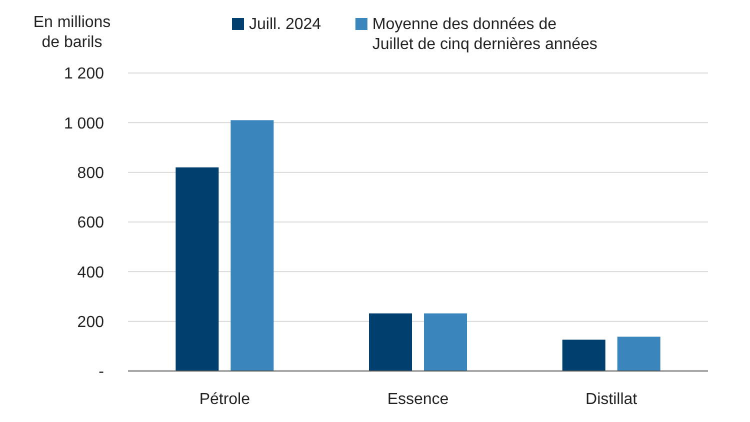 The width and height of the screenshot is (750, 422). Describe the element at coordinates (90, 223) in the screenshot. I see `y-tick-label: 600` at that location.